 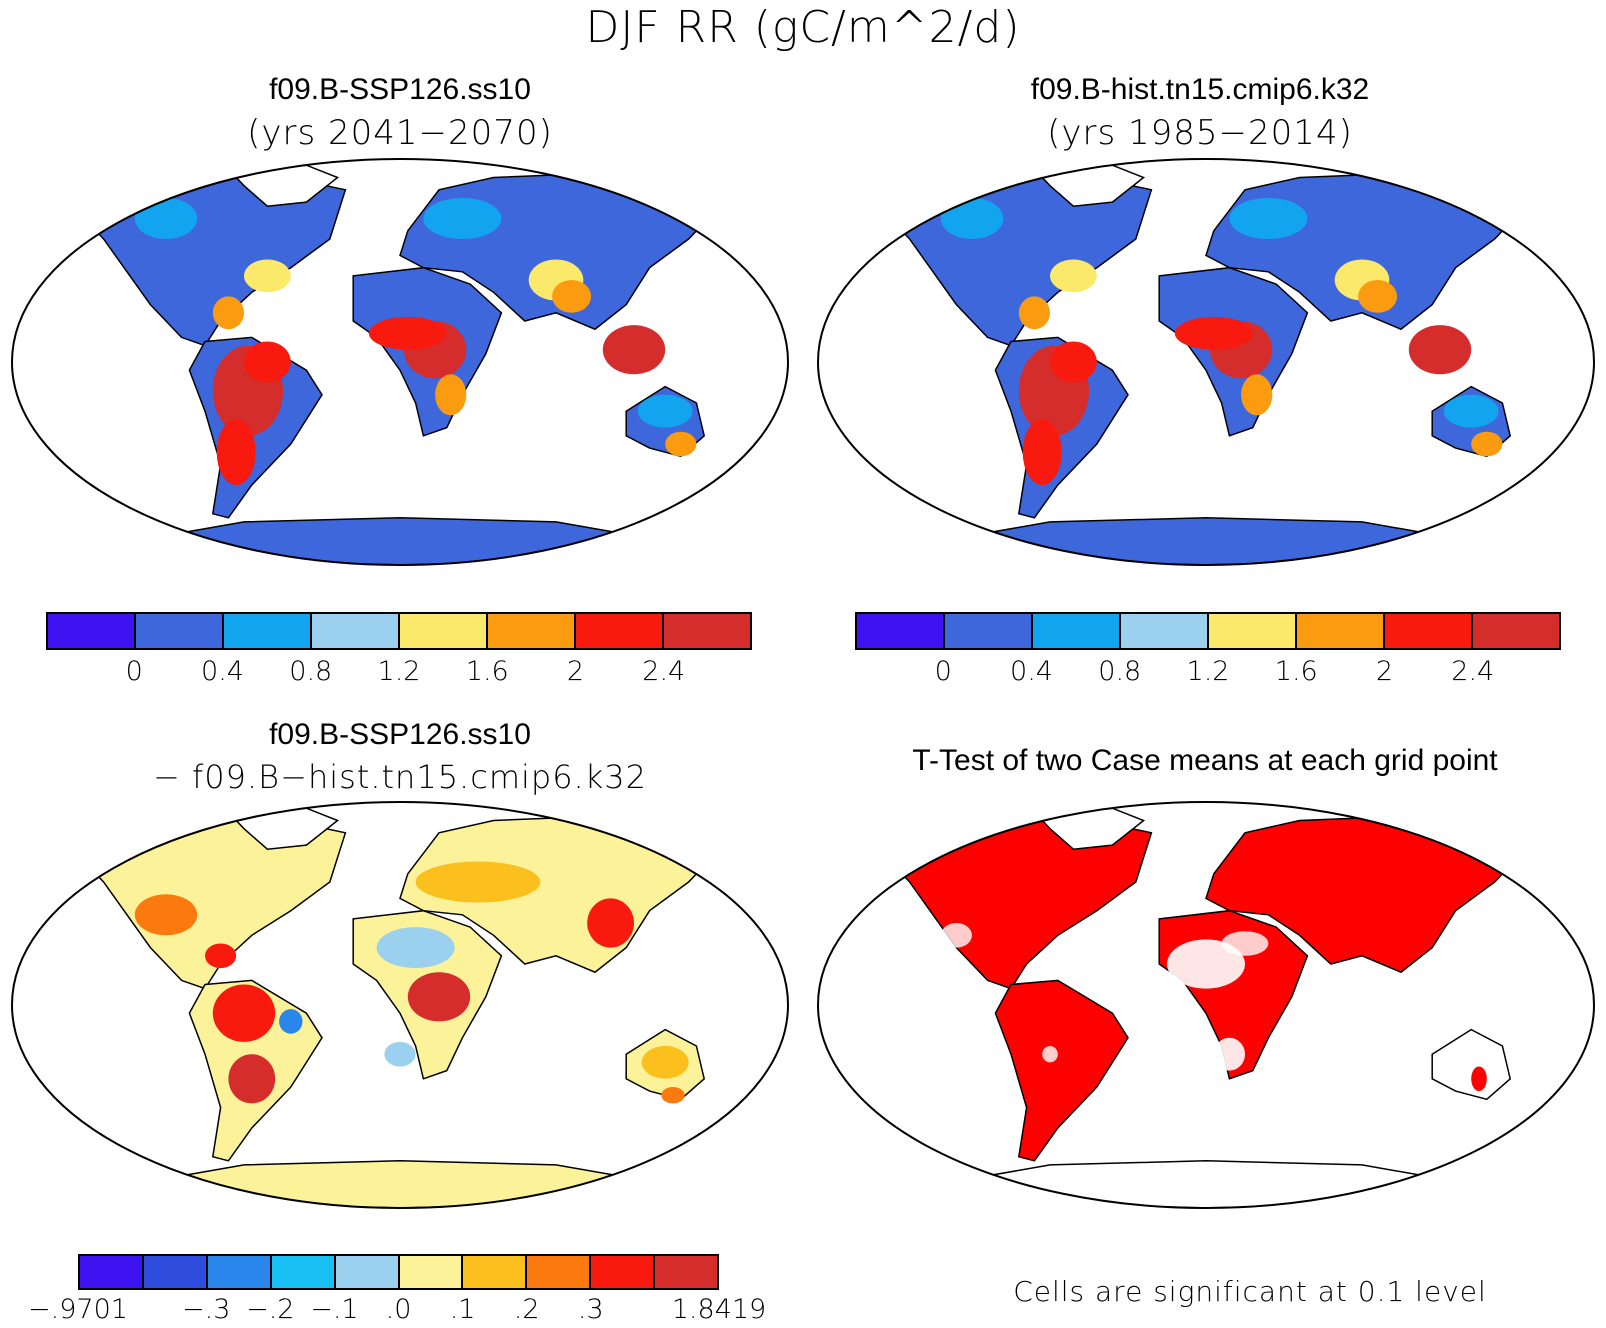 What do you see at coordinates (270, 1309) in the screenshot?
I see `colorbar-diff-tick-label: −.2` at bounding box center [270, 1309].